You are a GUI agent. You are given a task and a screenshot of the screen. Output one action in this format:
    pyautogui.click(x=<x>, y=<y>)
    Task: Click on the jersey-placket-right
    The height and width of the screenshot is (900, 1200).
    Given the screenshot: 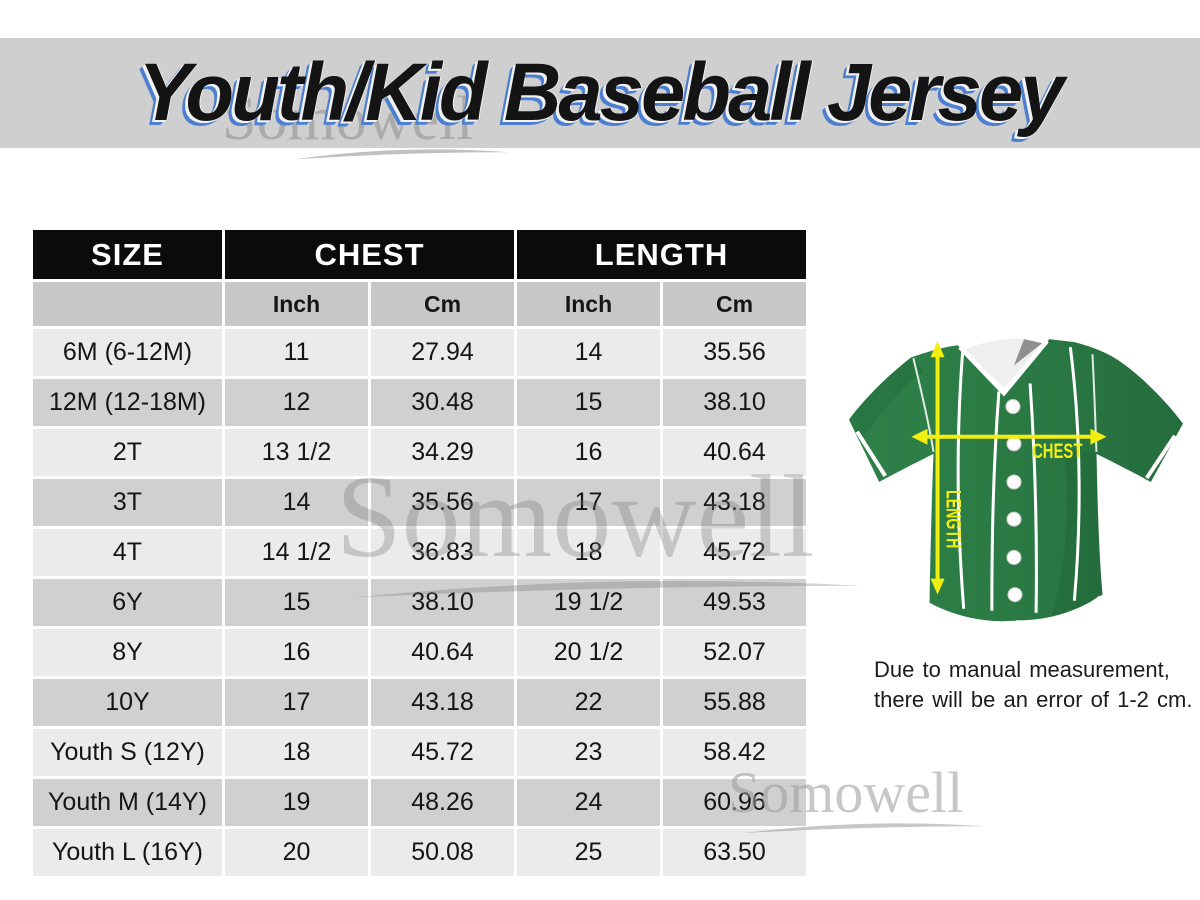 What is the action you would take?
    pyautogui.click(x=1033, y=498)
    